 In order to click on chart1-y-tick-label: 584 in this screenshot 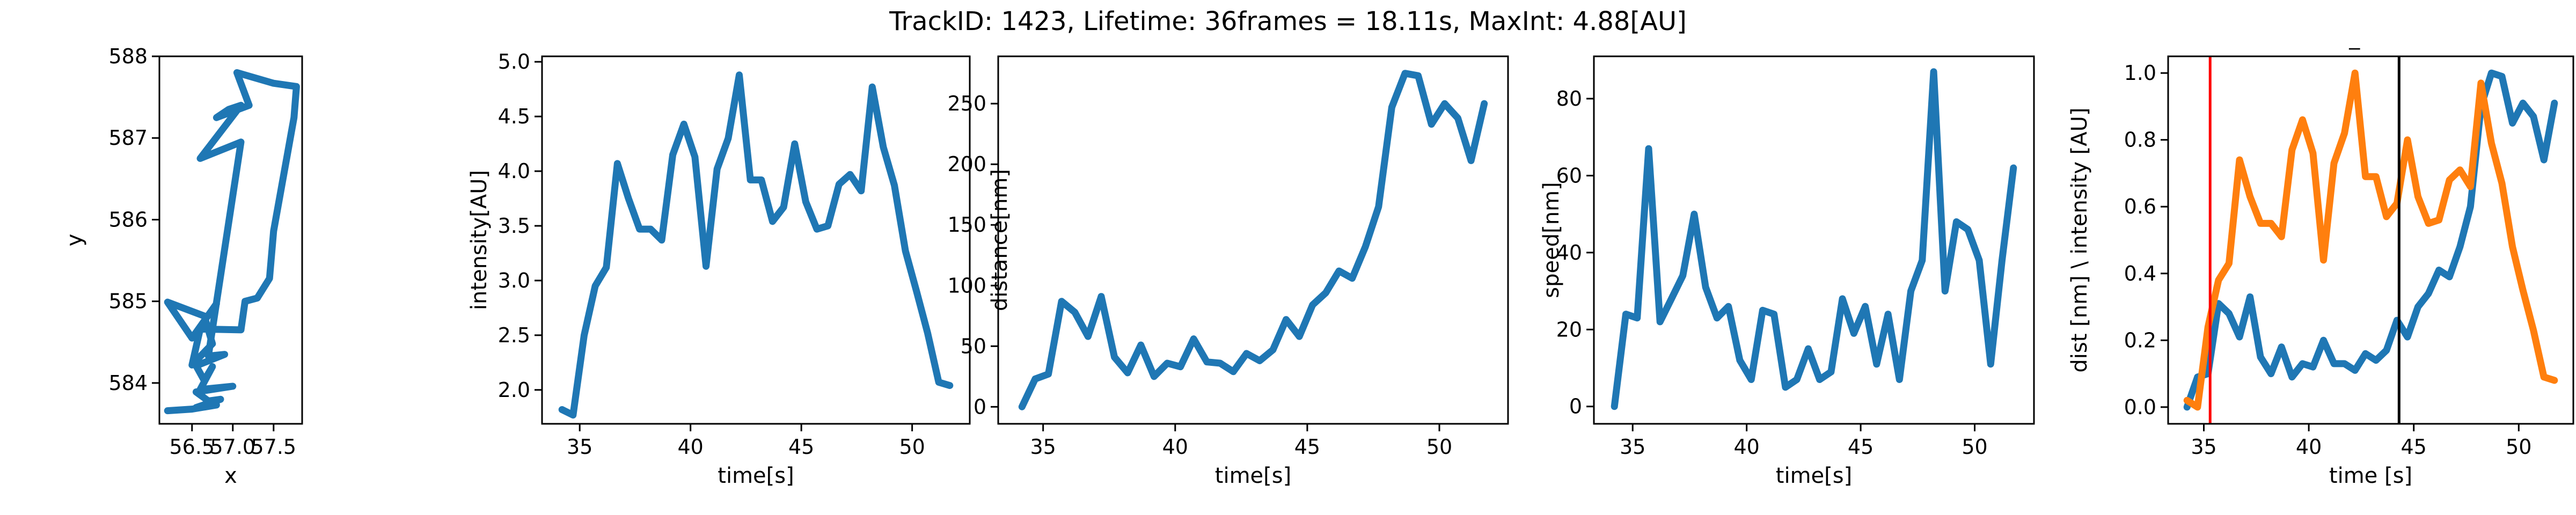, I will do `click(128, 383)`.